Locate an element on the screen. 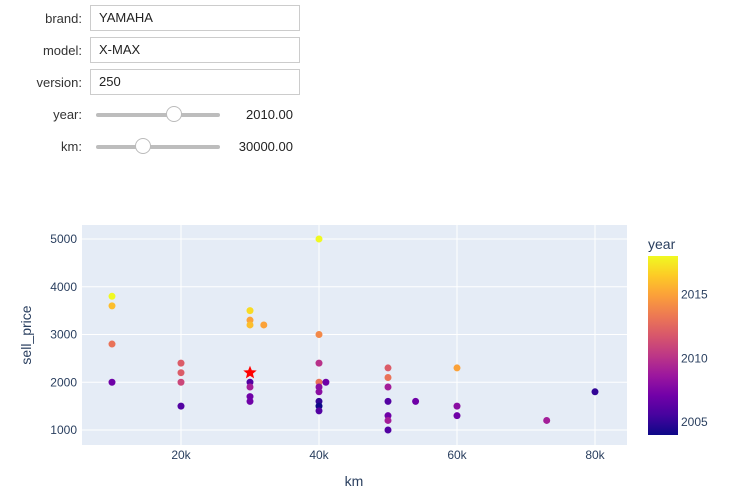  highlight-star-marker is located at coordinates (250, 372).